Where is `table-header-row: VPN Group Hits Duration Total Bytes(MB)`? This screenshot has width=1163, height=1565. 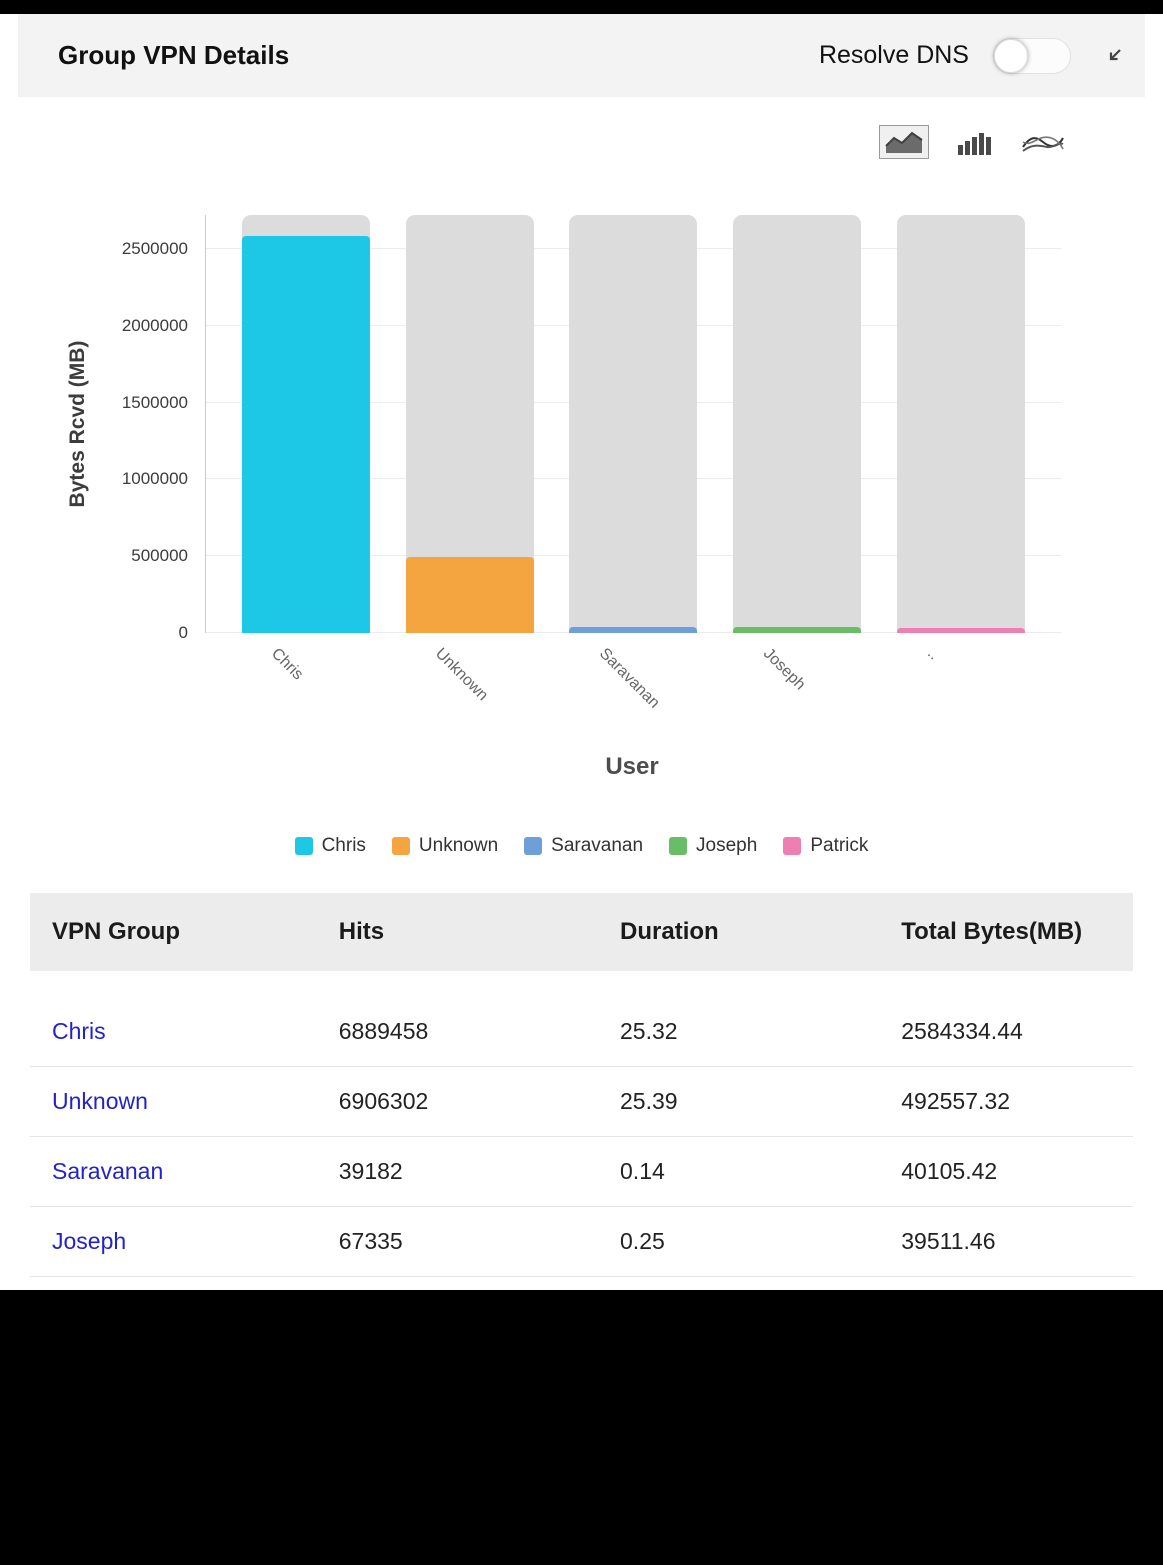
table-header-row: VPN Group Hits Duration Total Bytes(MB) is located at coordinates (581, 932).